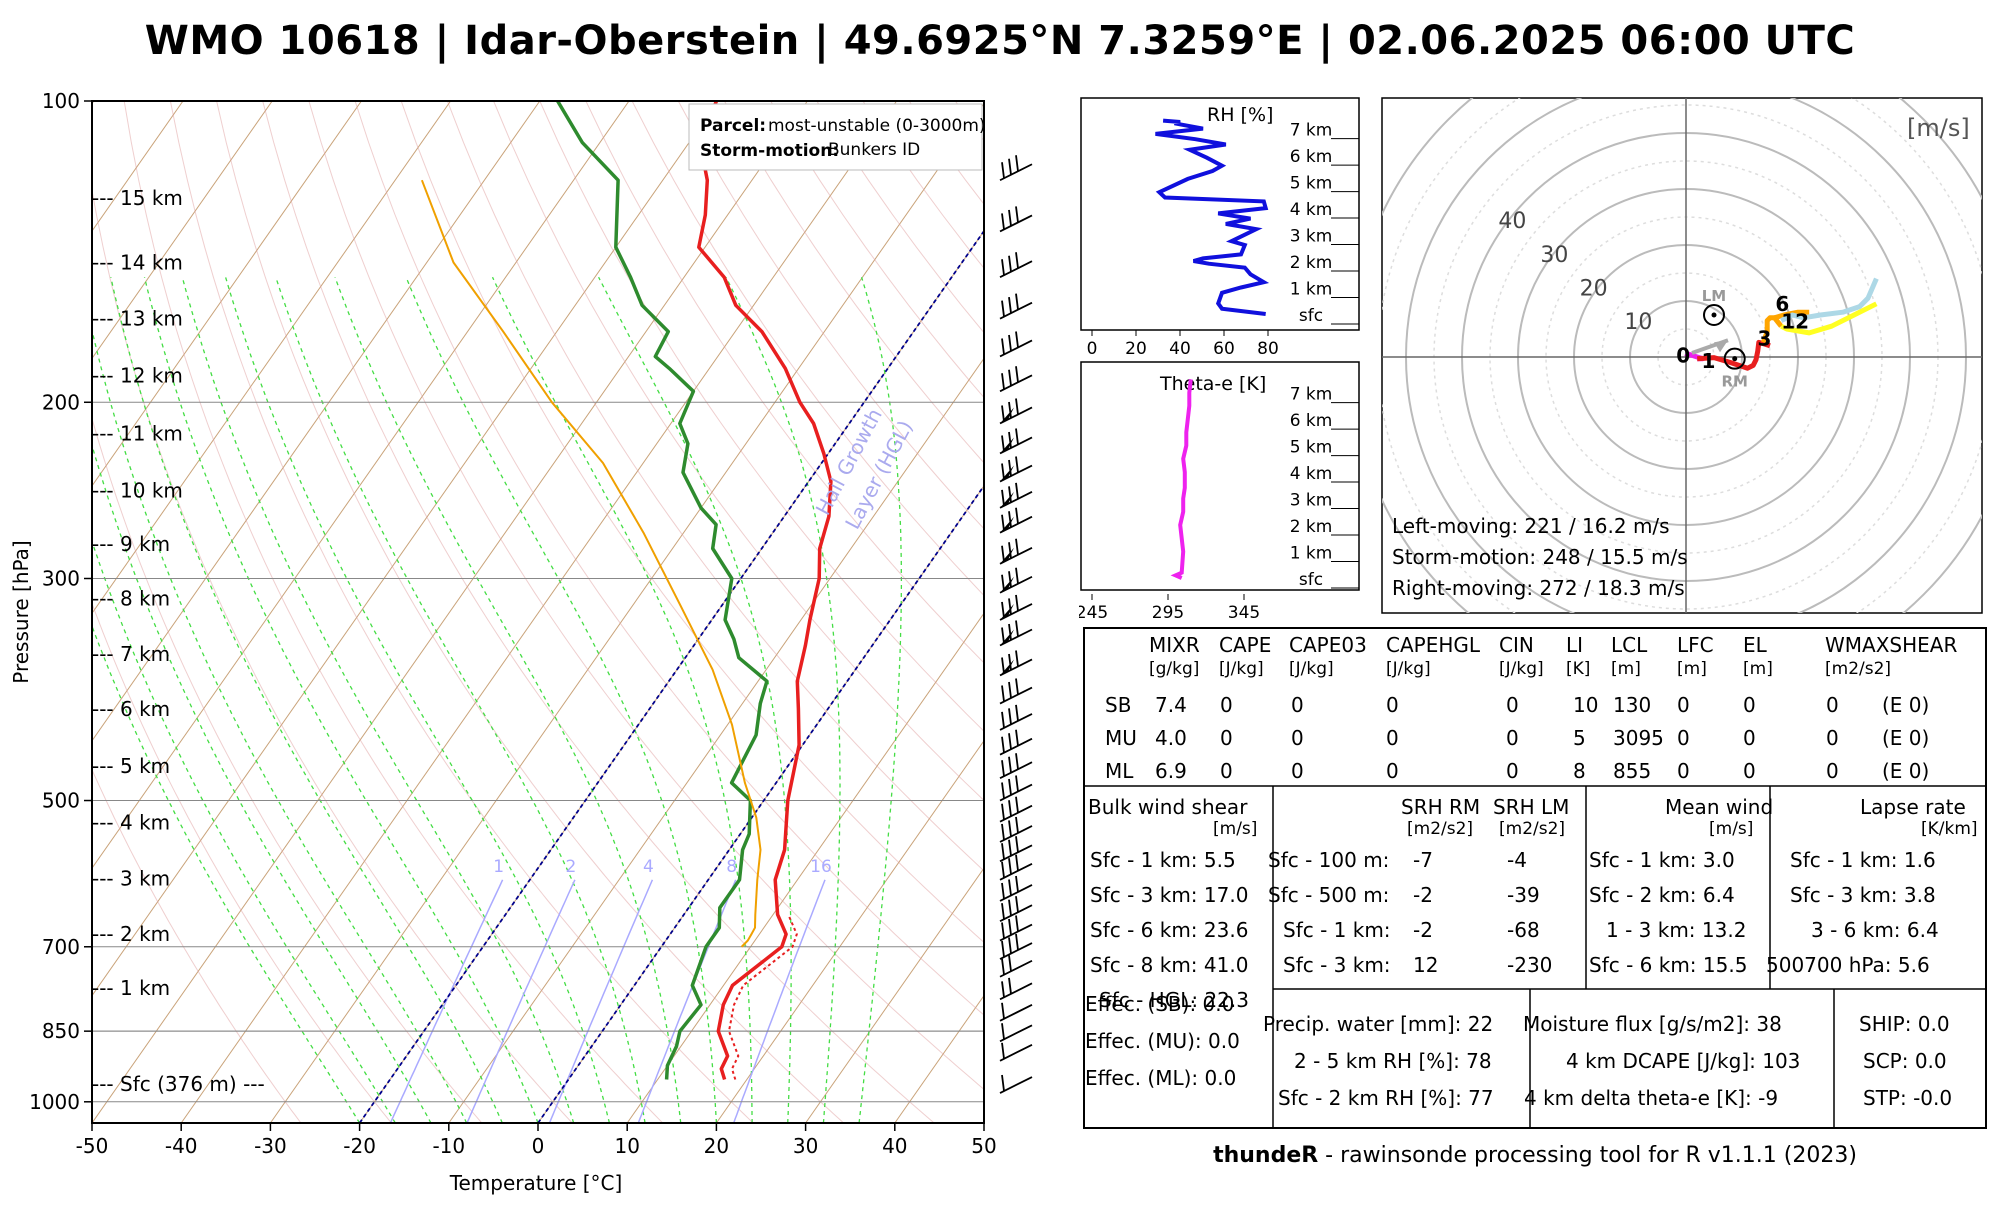 This screenshot has width=2000, height=1210. What do you see at coordinates (1180, 349) in the screenshot?
I see `panel-x-tick-label: 40` at bounding box center [1180, 349].